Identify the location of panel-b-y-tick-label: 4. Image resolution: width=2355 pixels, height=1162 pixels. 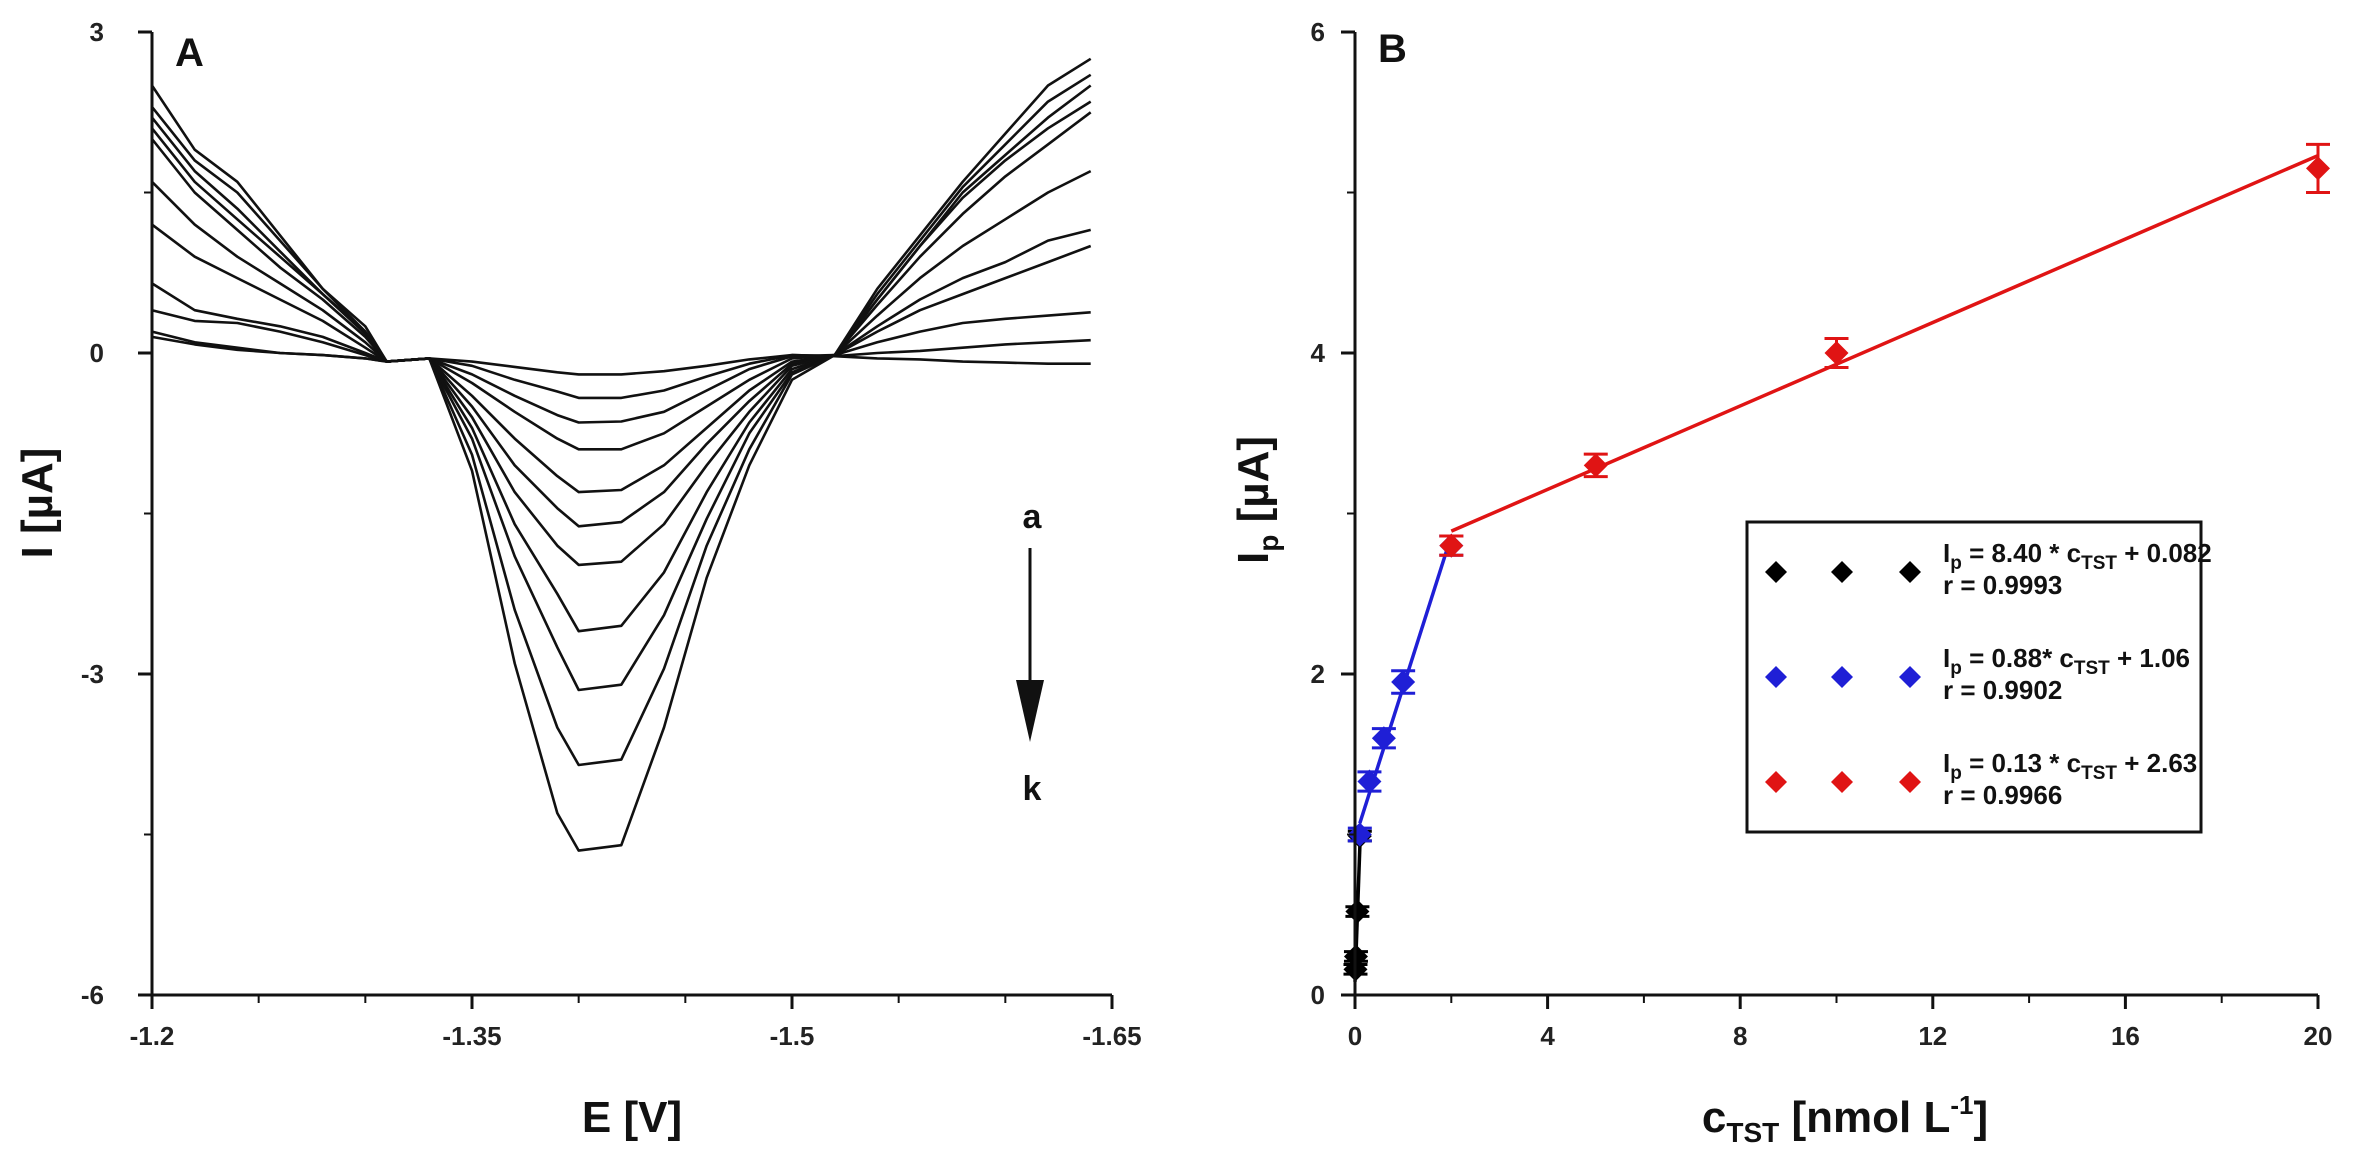
(1318, 353).